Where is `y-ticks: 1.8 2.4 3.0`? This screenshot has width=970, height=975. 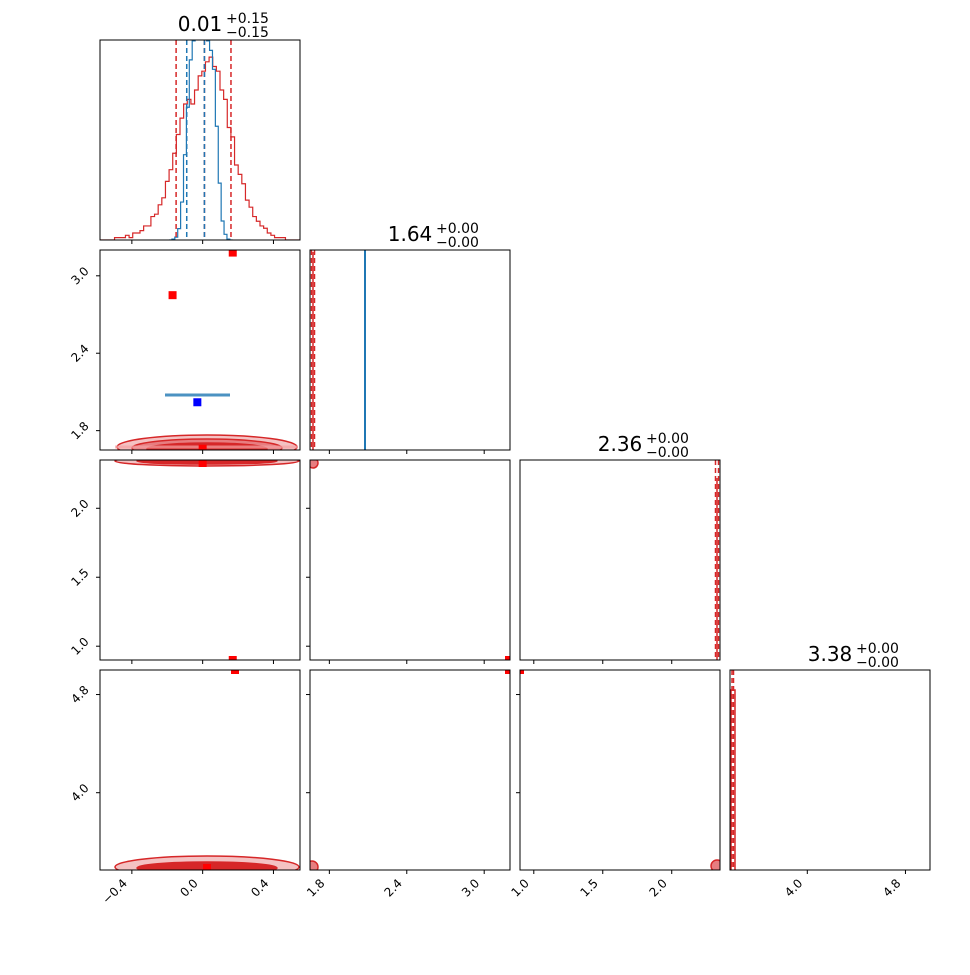 y-ticks: 1.8 2.4 3.0 is located at coordinates (84, 353).